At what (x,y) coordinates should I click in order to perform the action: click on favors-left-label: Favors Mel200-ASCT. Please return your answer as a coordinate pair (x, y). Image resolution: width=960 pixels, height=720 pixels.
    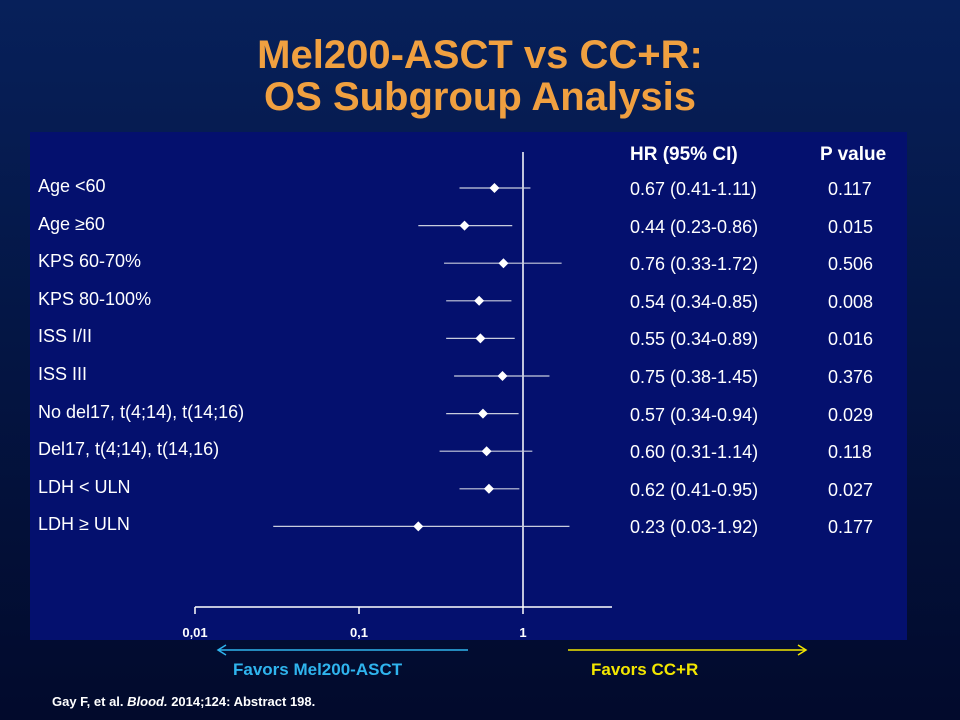
    Looking at the image, I should click on (318, 669).